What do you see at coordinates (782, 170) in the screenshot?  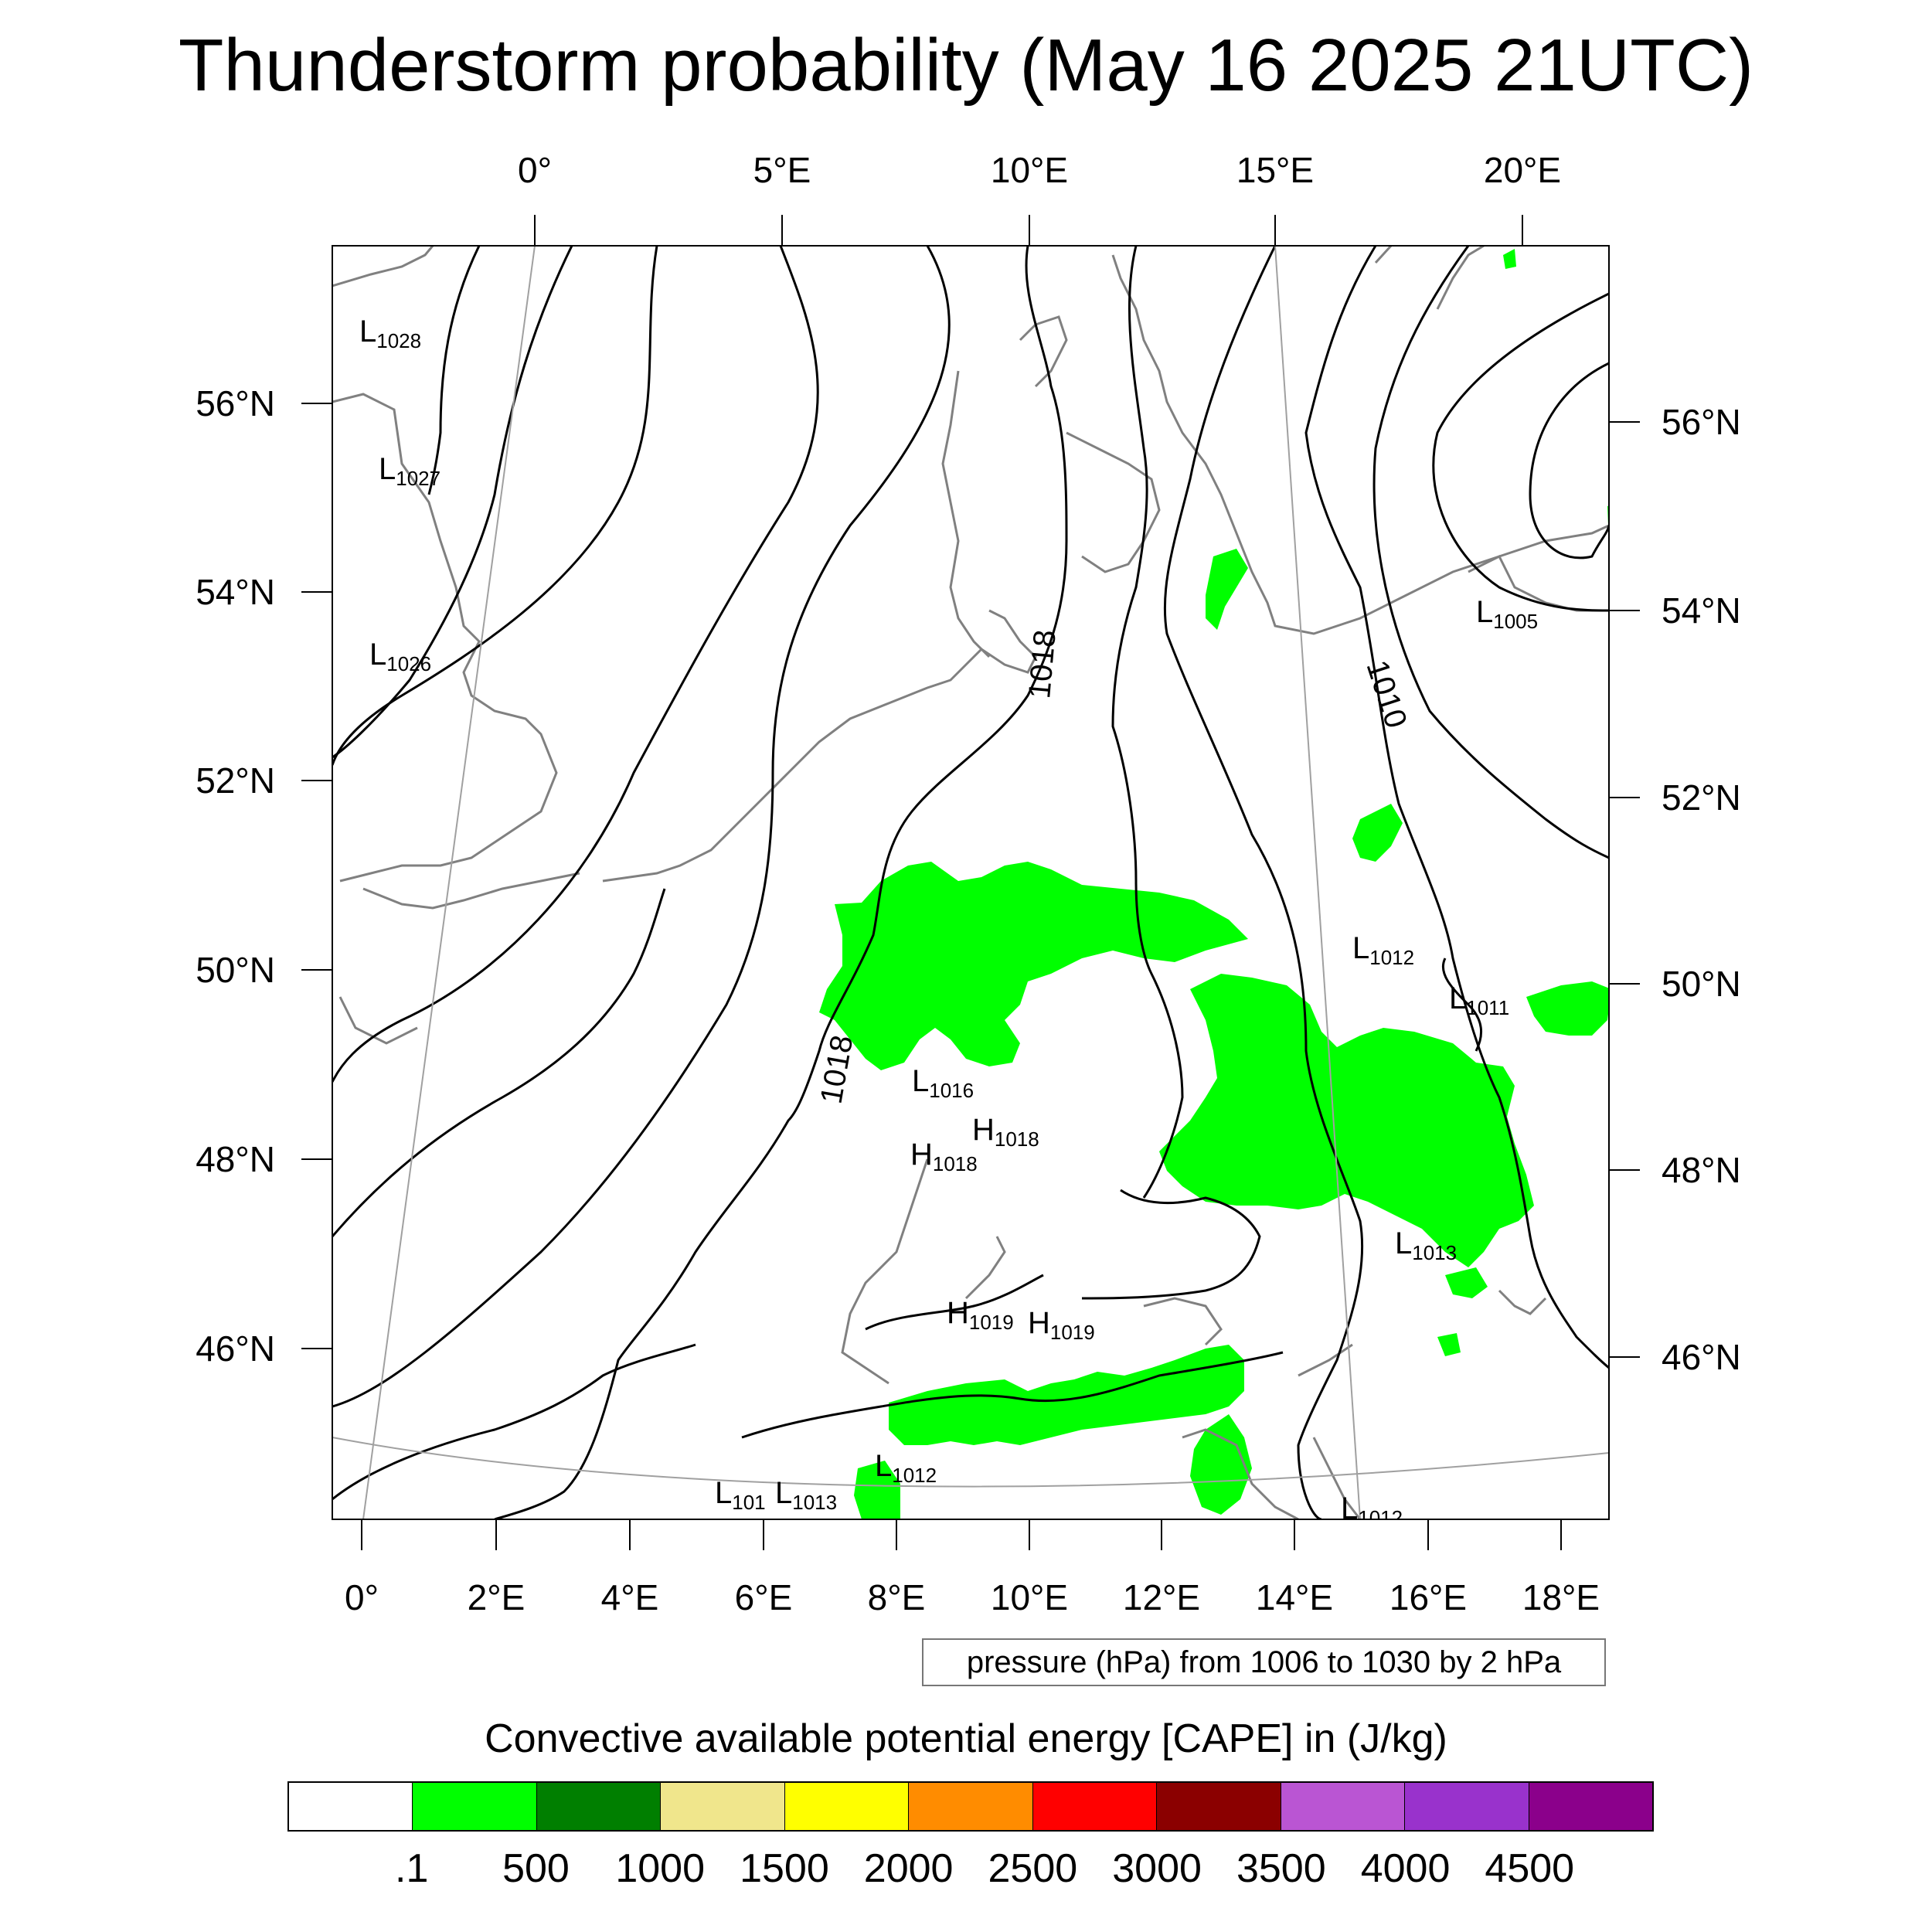 I see `top-tick-label: 5°E` at bounding box center [782, 170].